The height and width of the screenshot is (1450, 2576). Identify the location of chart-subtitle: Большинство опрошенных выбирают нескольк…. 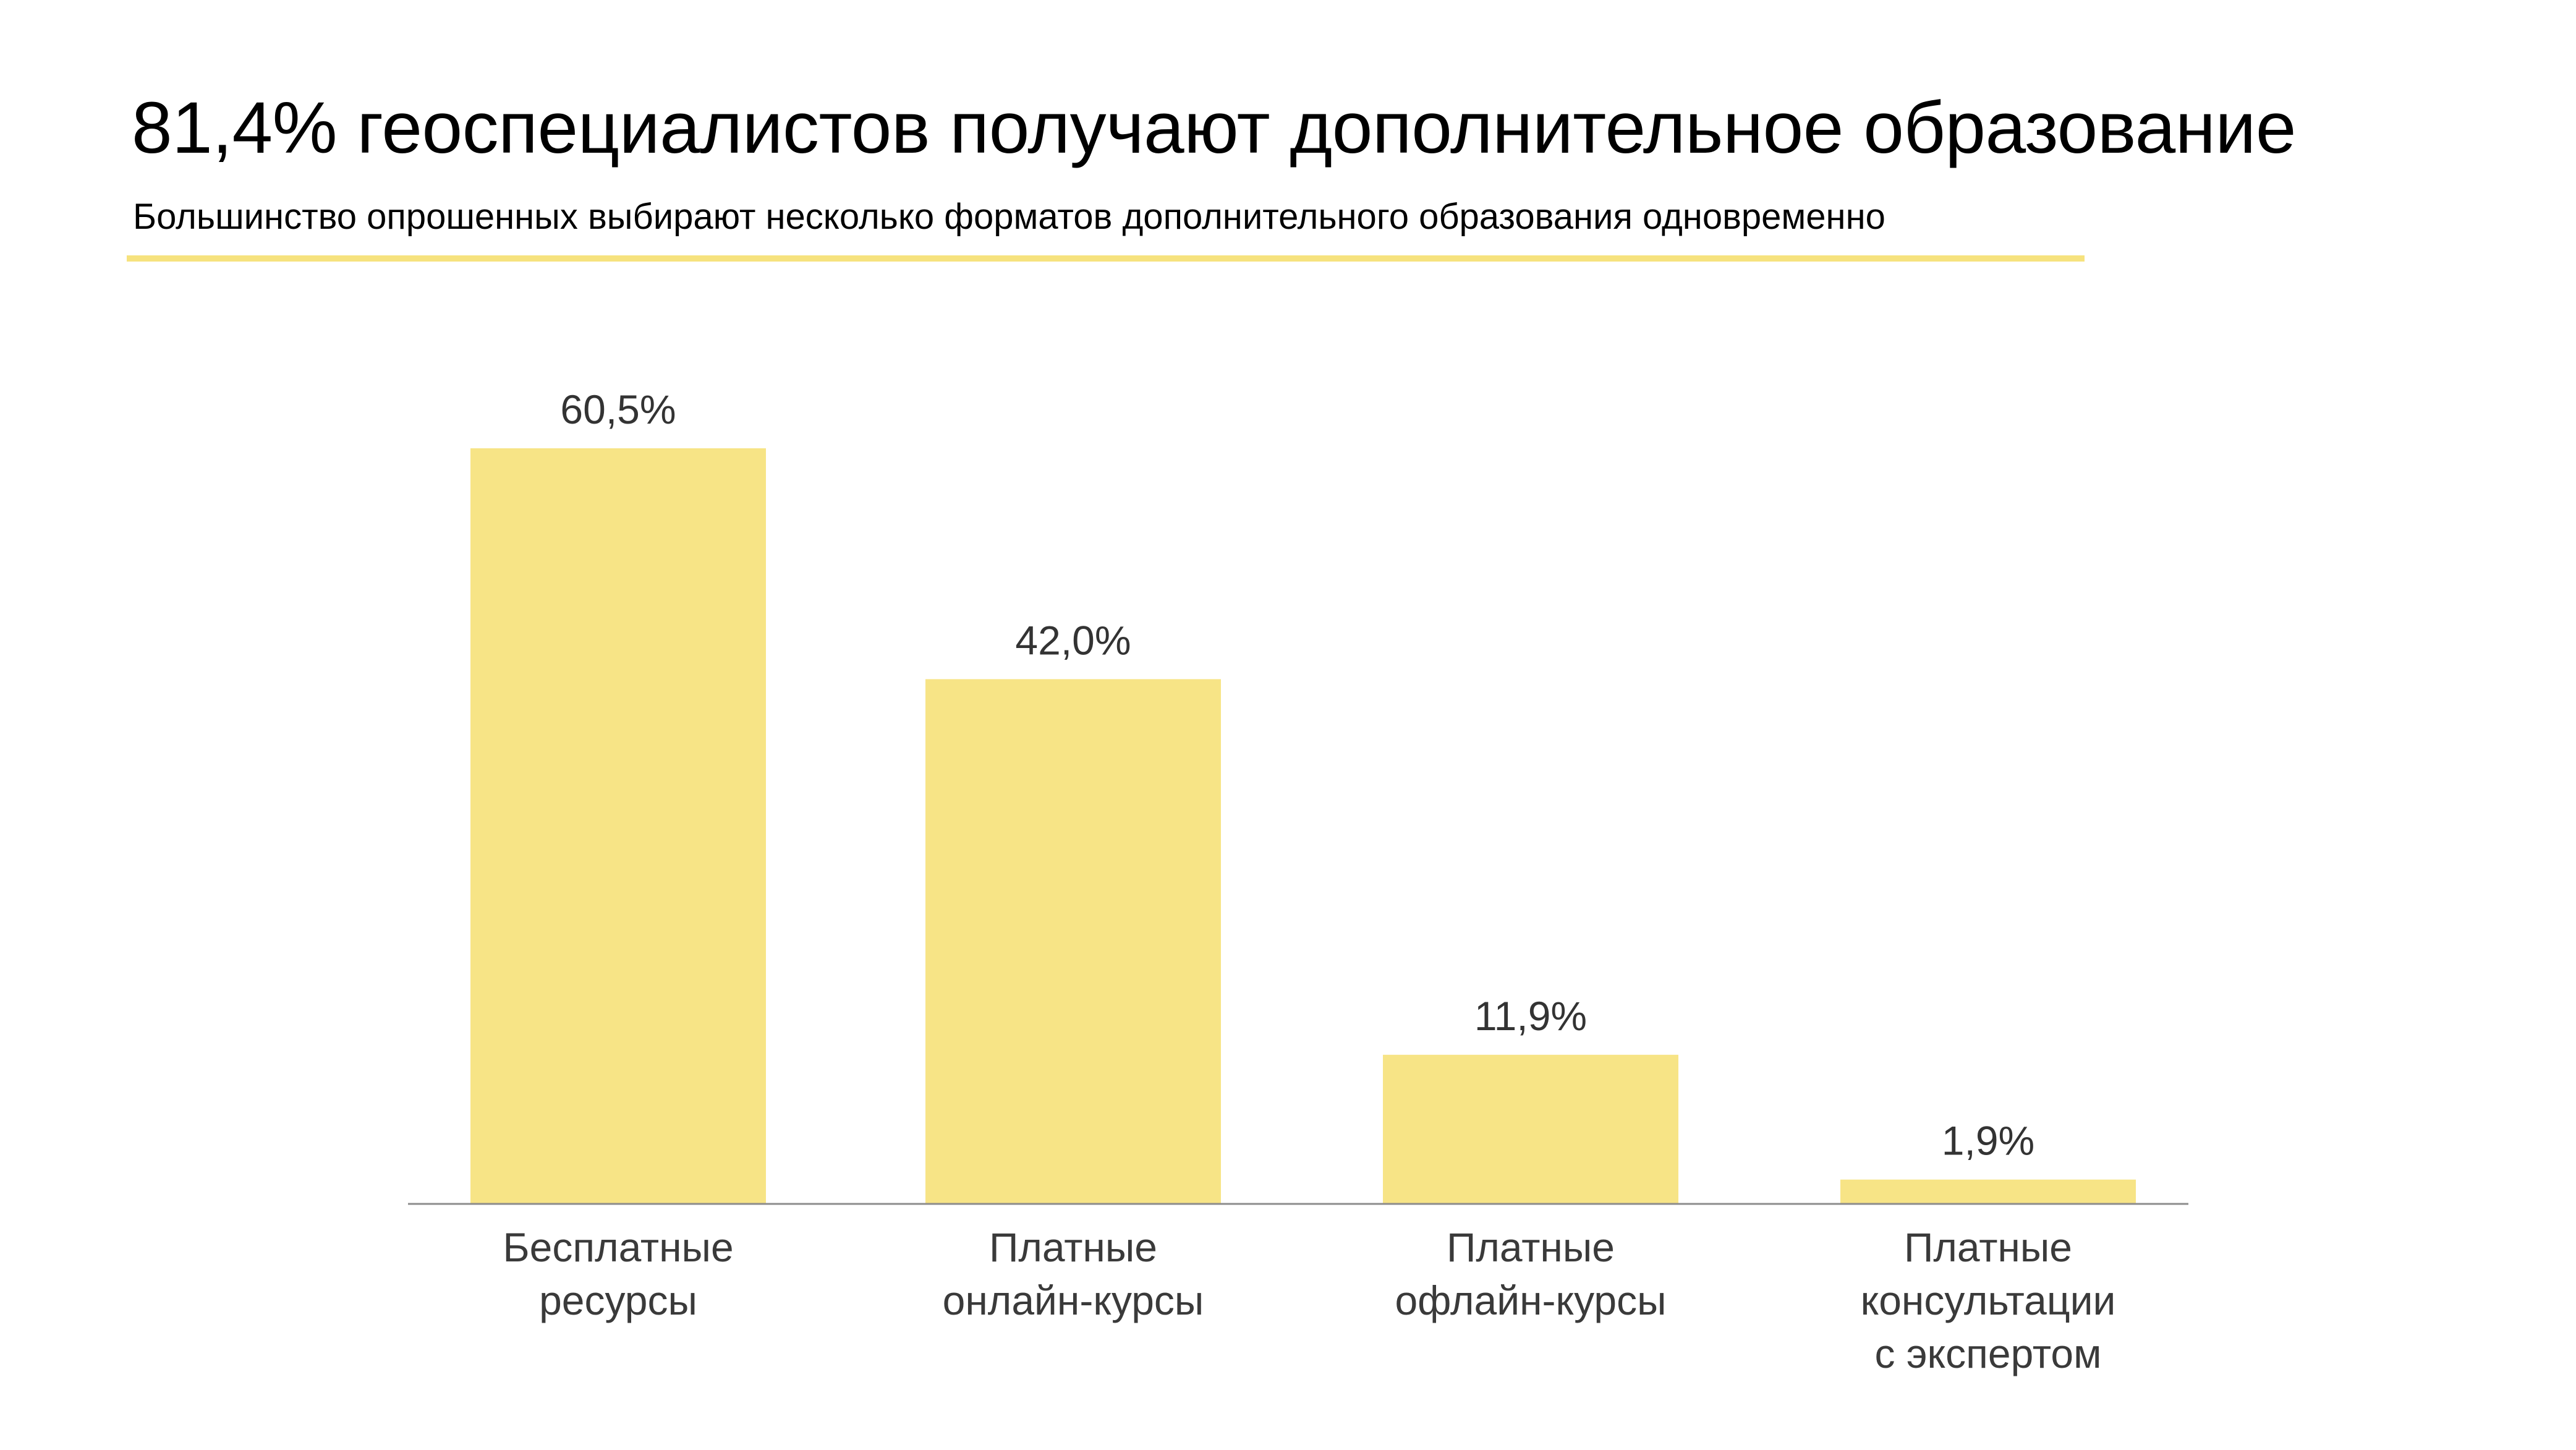
(1009, 217).